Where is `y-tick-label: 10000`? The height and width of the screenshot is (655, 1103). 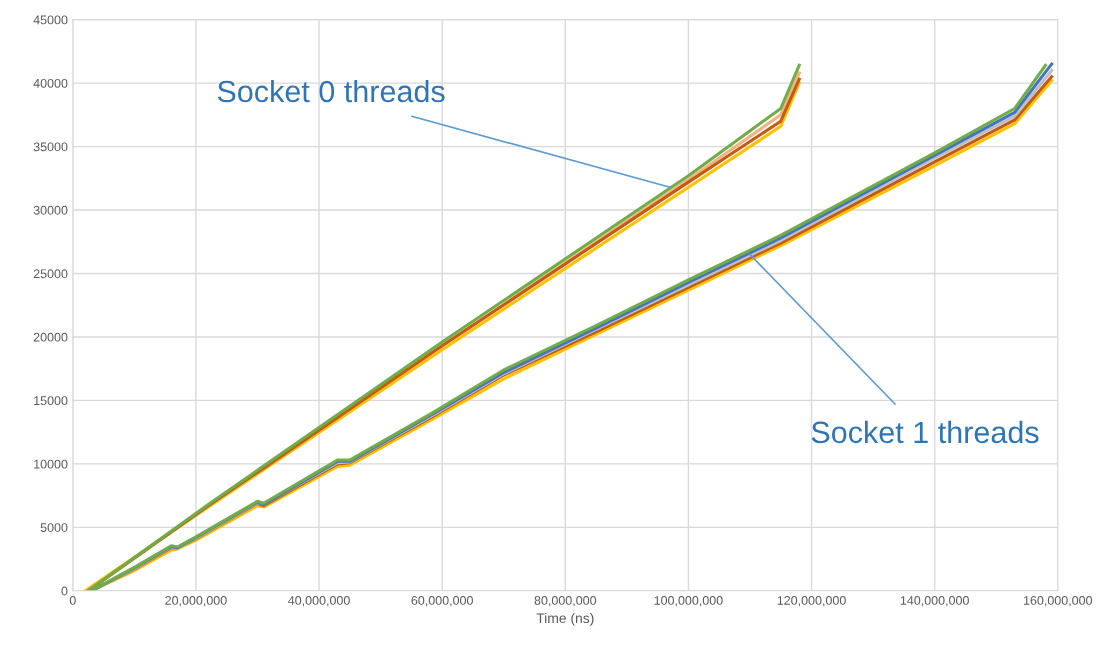 y-tick-label: 10000 is located at coordinates (51, 464).